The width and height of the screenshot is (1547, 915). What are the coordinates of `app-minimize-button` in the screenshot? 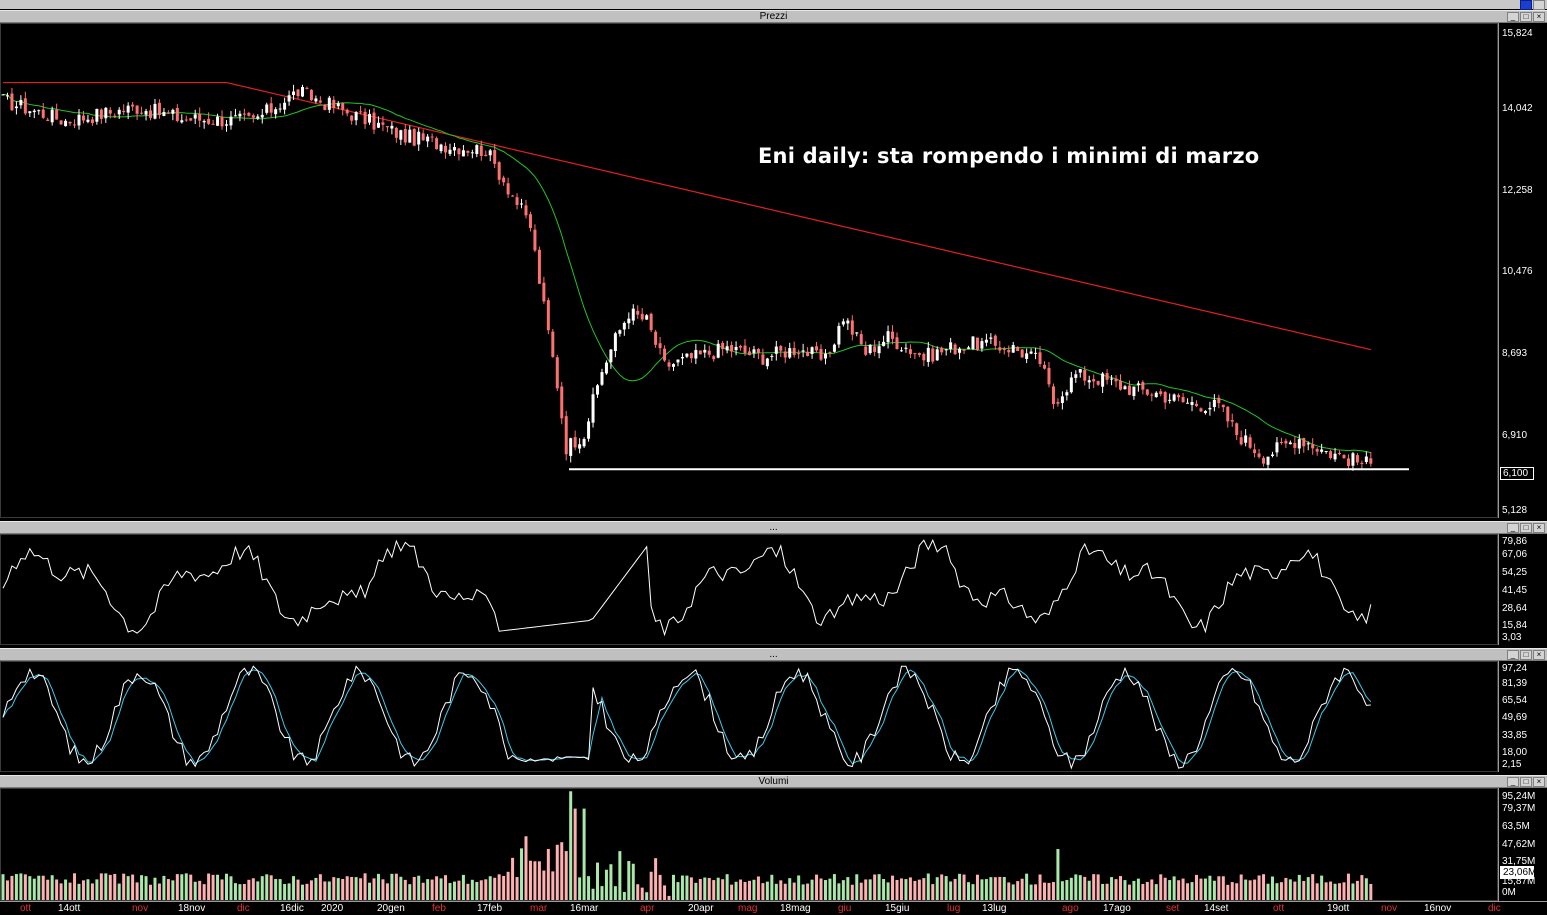 It's located at (1526, 5).